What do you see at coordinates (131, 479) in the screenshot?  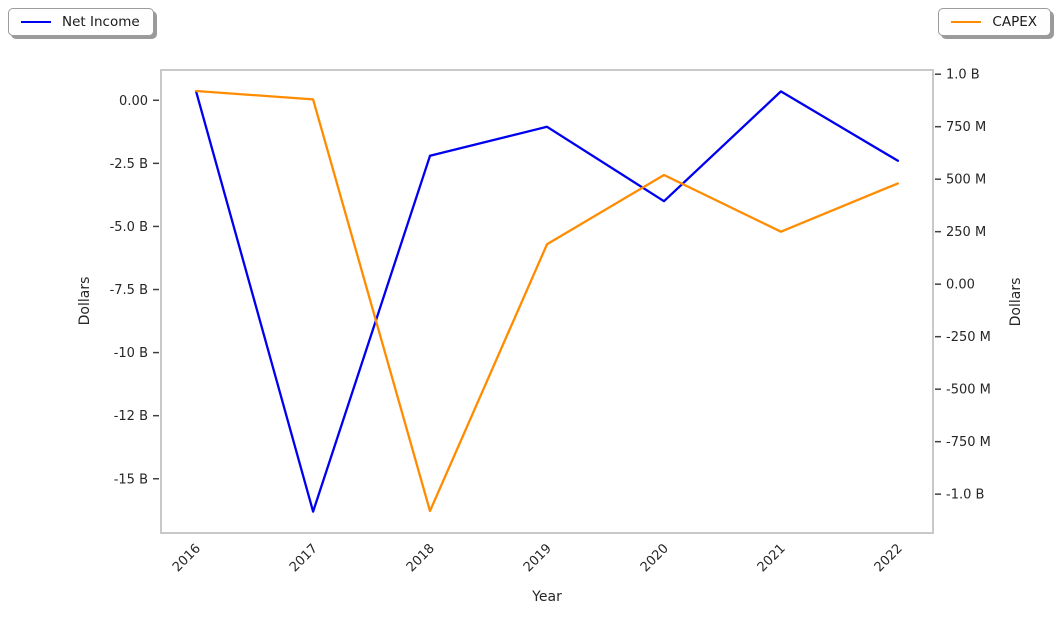 I see `y-left-tick-label: -15 B` at bounding box center [131, 479].